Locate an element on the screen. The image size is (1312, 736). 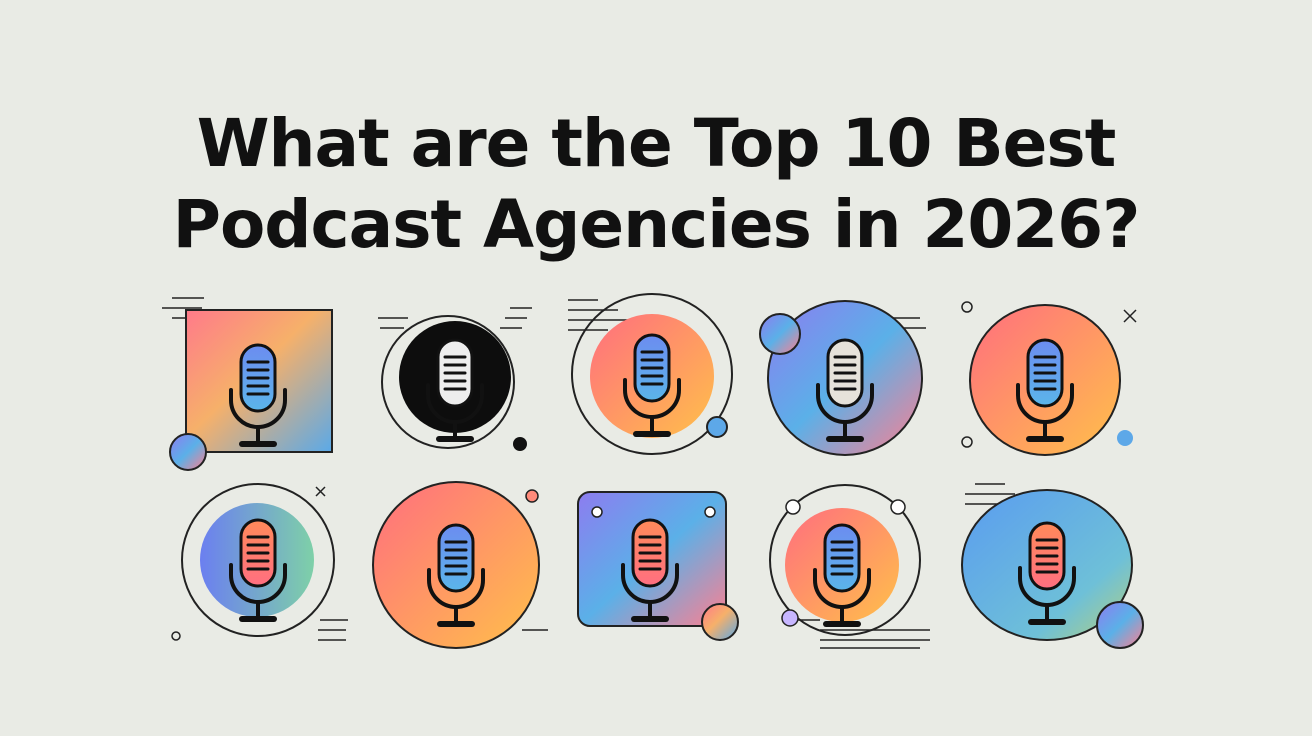
title-line: What are the Top 10 Best is located at coordinates (656, 143).